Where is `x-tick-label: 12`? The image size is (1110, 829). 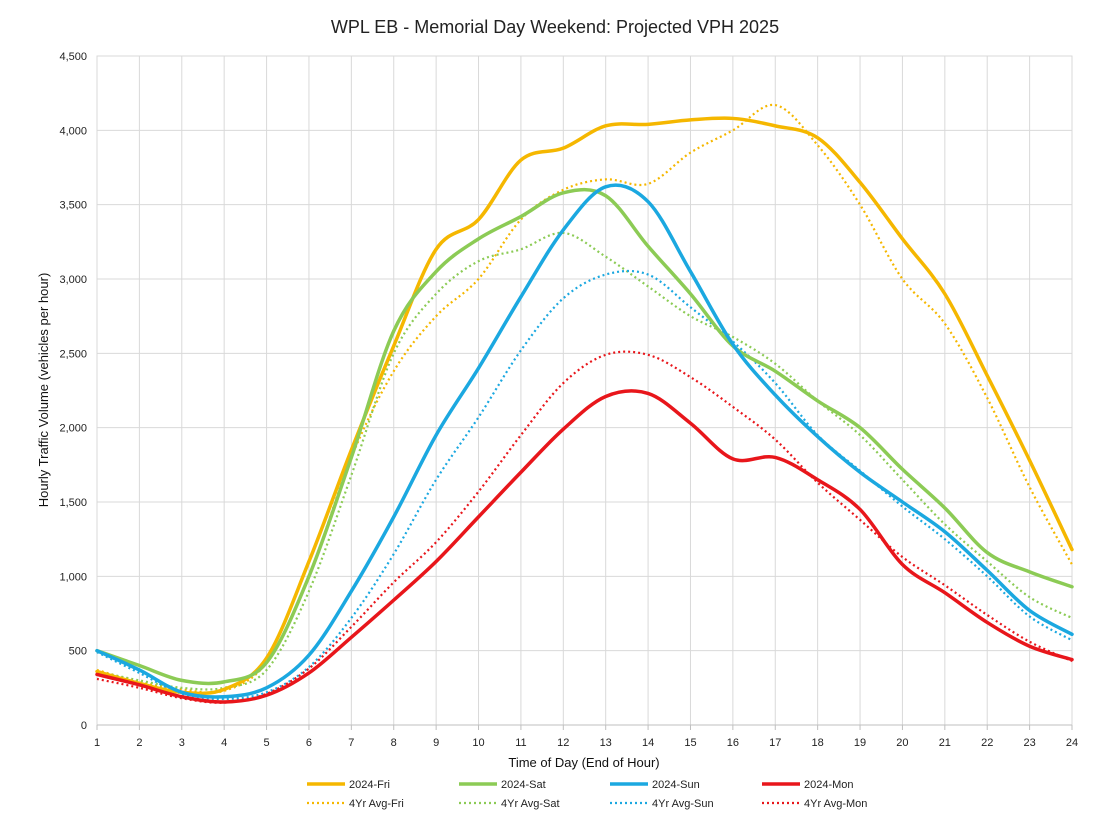
x-tick-label: 12 is located at coordinates (563, 743).